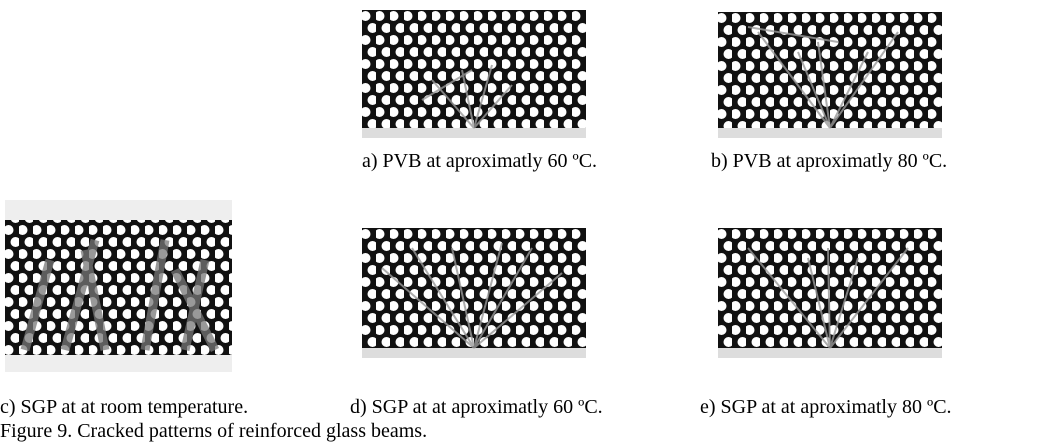  I want to click on photo-c, so click(118, 286).